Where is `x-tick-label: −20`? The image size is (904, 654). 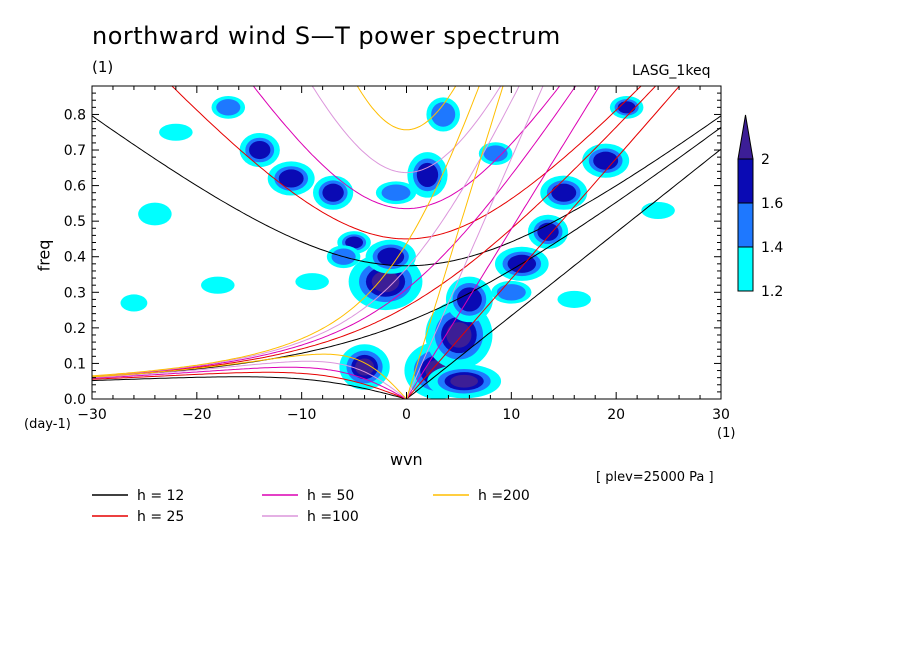
x-tick-label: −20 is located at coordinates (197, 415).